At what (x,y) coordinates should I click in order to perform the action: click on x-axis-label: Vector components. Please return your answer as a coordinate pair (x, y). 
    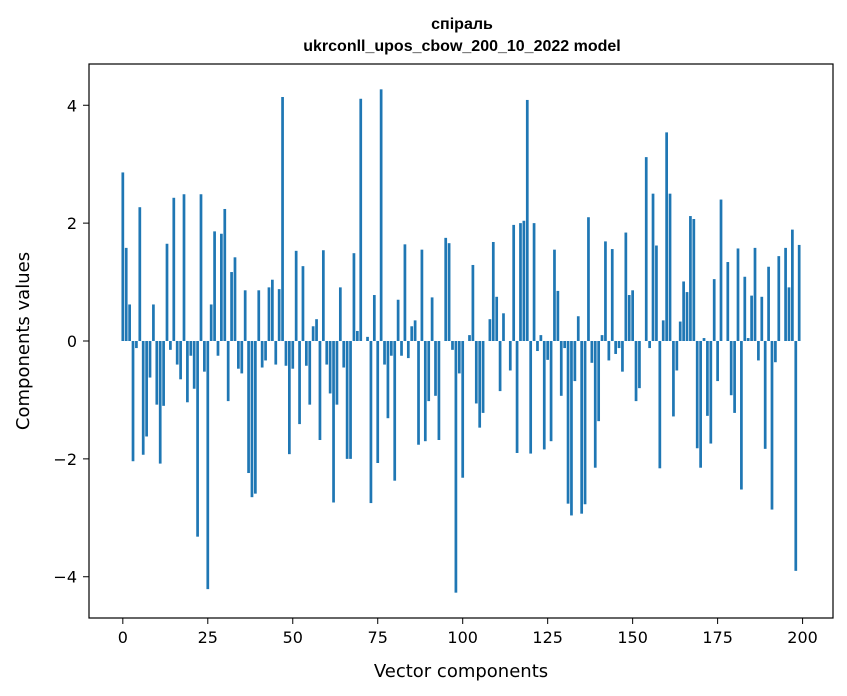
    Looking at the image, I should click on (461, 671).